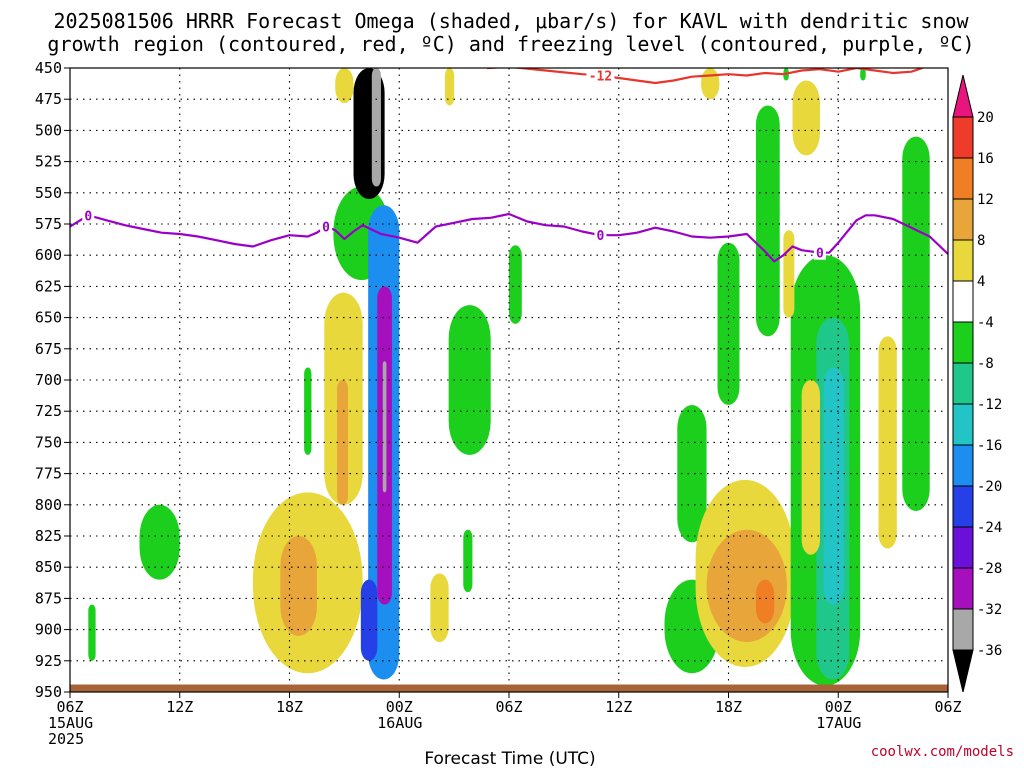 The image size is (1024, 768). I want to click on y-tick-label-7: 625, so click(48, 286).